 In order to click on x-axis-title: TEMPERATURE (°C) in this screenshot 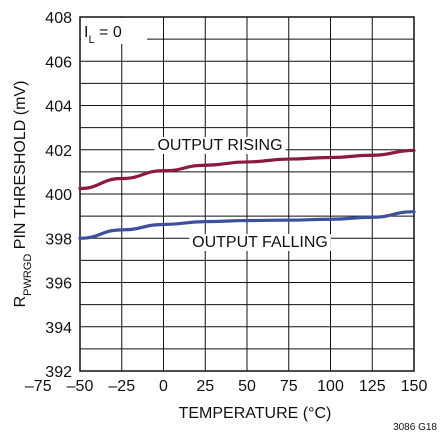, I will do `click(255, 413)`.